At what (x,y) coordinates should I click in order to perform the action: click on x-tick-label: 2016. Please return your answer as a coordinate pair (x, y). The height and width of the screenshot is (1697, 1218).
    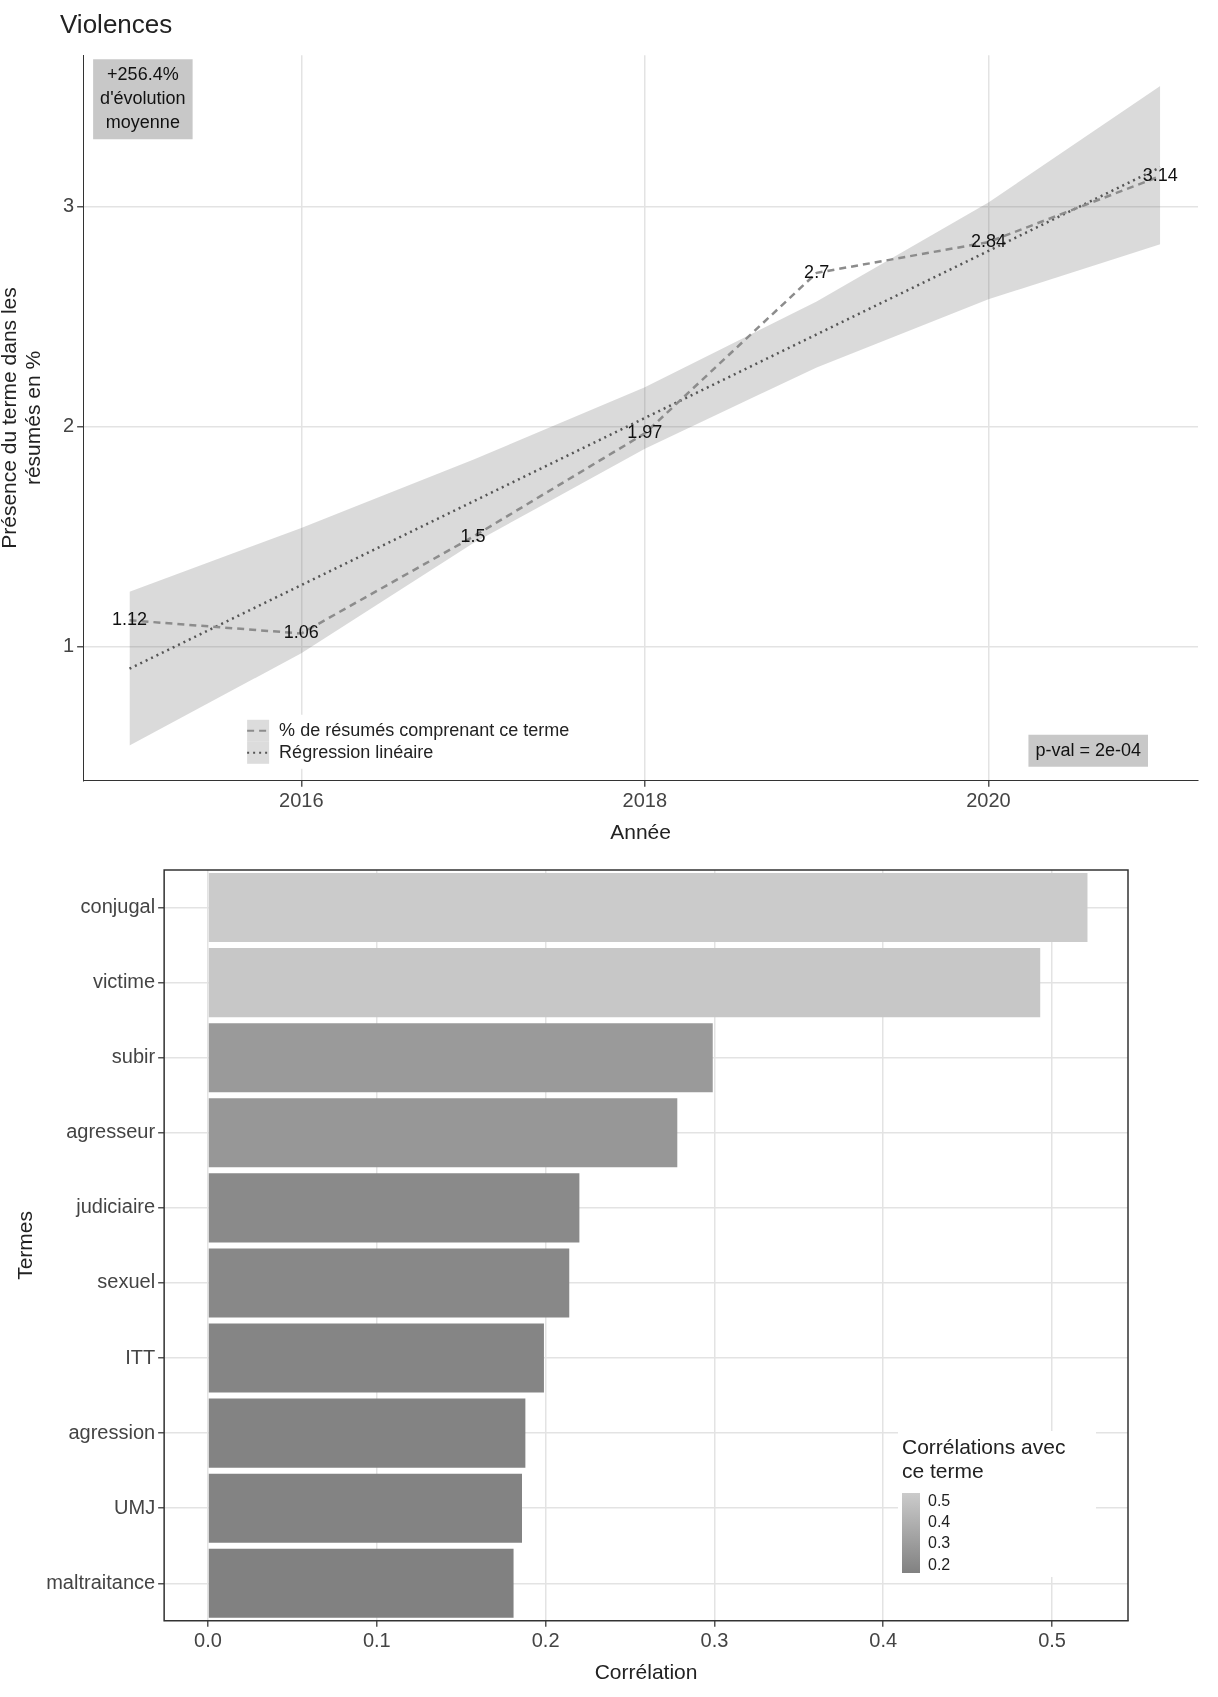
    Looking at the image, I should click on (301, 800).